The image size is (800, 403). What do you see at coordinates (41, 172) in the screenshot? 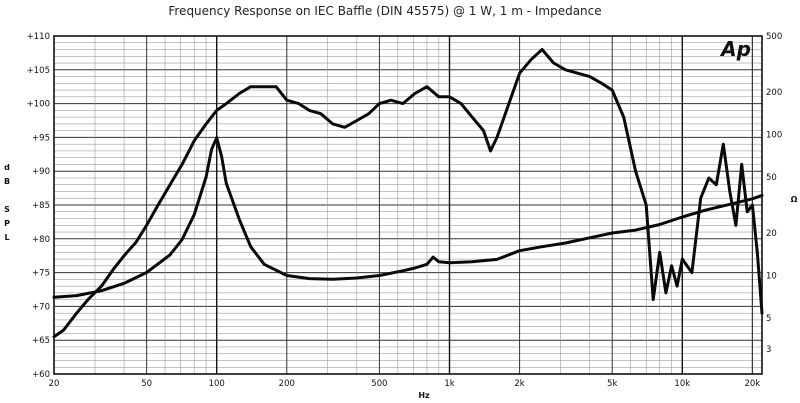
I see `y-left-tick-label: +90` at bounding box center [41, 172].